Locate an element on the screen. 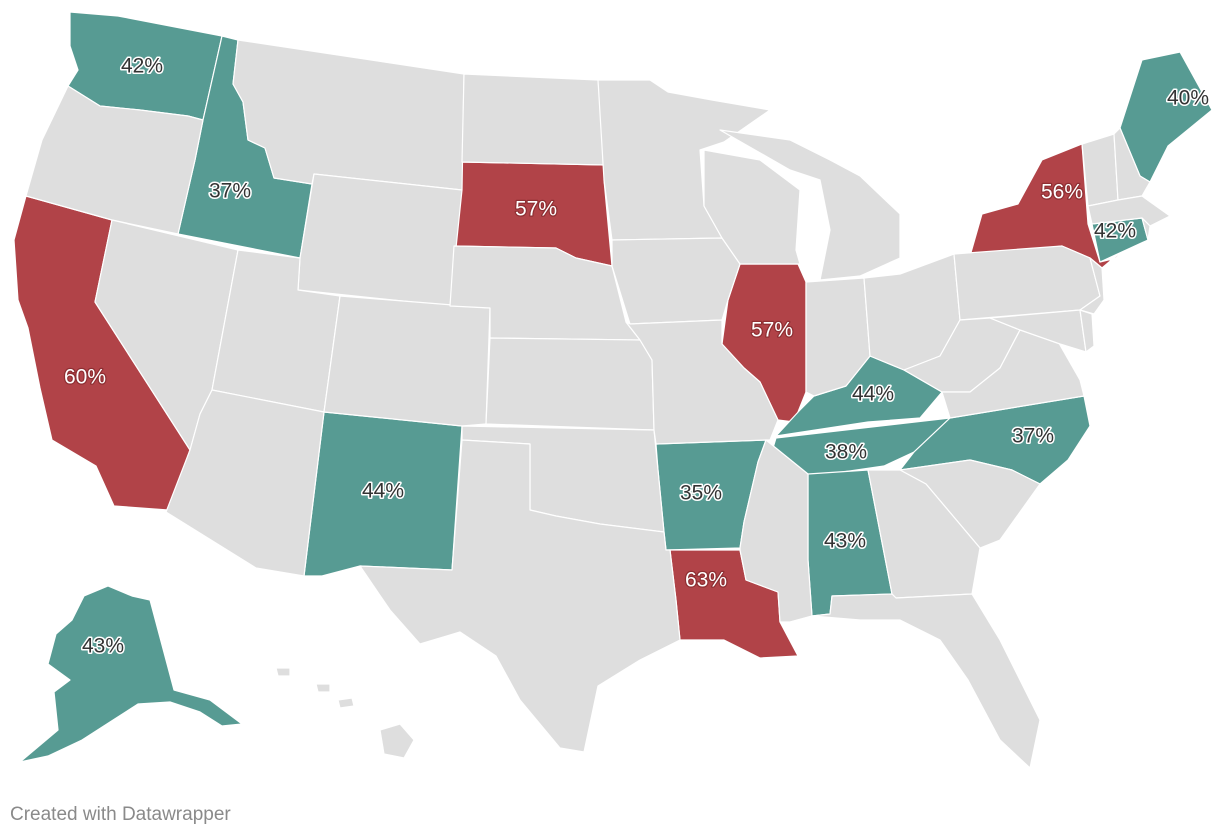  state-label-sd: 57% is located at coordinates (536, 209).